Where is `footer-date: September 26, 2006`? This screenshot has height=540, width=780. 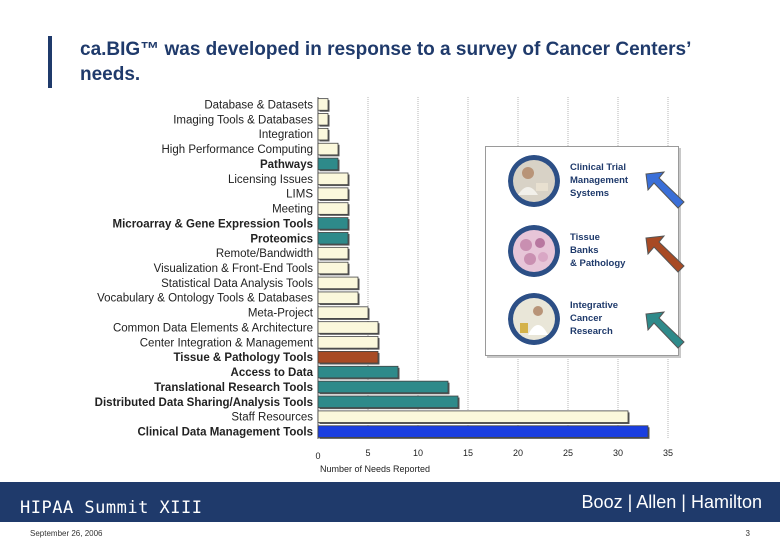 footer-date: September 26, 2006 is located at coordinates (66, 533).